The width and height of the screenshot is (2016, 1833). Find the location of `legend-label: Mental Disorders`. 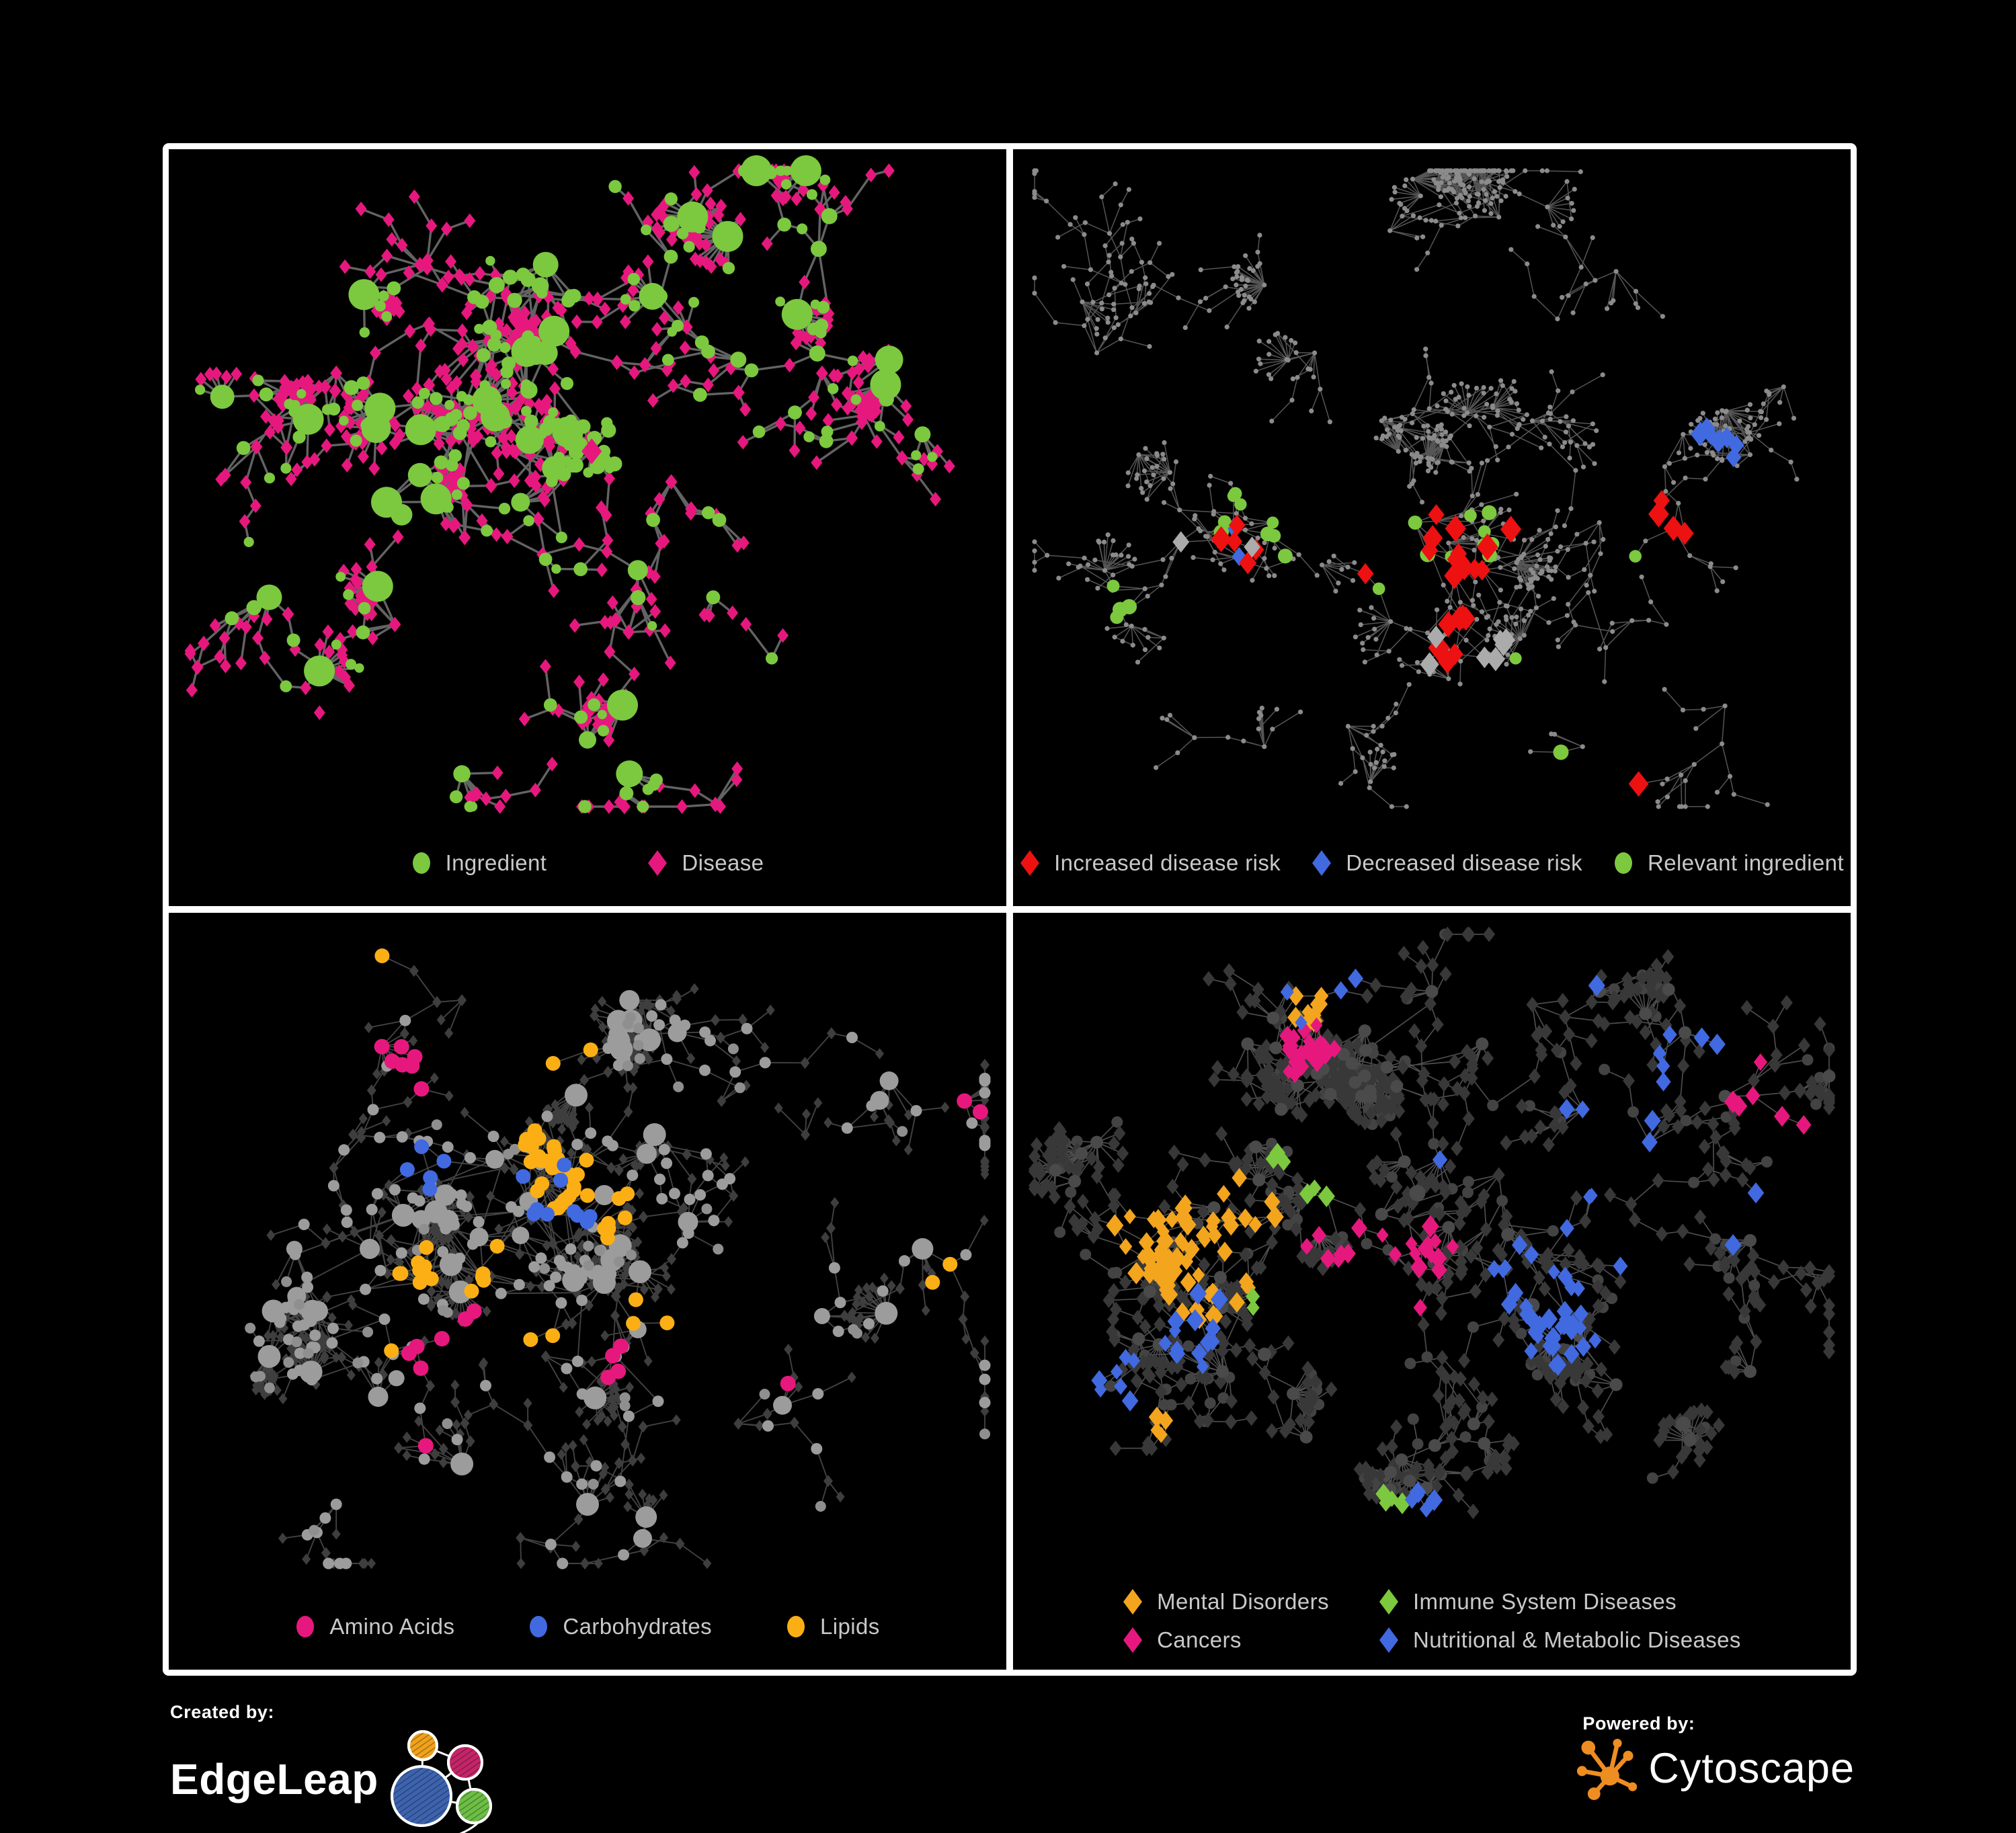

legend-label: Mental Disorders is located at coordinates (1243, 1601).